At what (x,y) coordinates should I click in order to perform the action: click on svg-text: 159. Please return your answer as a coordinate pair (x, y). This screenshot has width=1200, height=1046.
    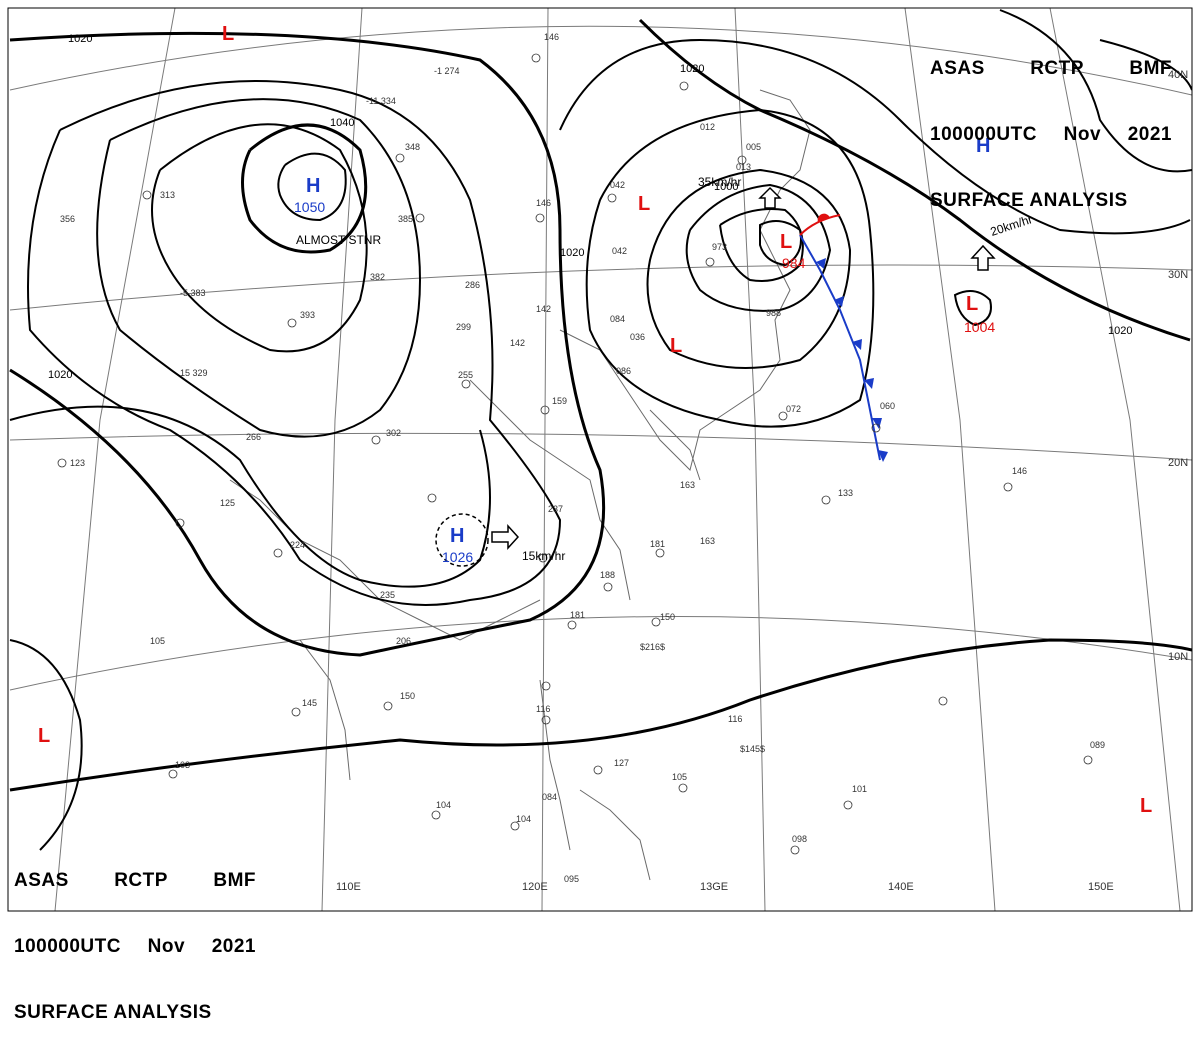
    Looking at the image, I should click on (559, 401).